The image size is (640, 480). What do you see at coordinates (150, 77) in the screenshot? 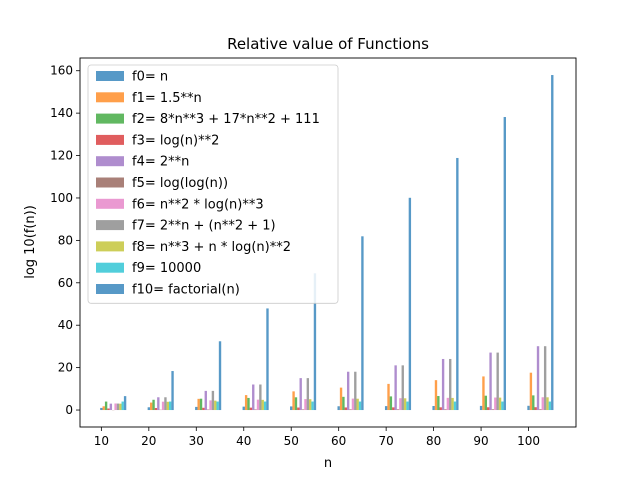
I see `legend-label: f0= n` at bounding box center [150, 77].